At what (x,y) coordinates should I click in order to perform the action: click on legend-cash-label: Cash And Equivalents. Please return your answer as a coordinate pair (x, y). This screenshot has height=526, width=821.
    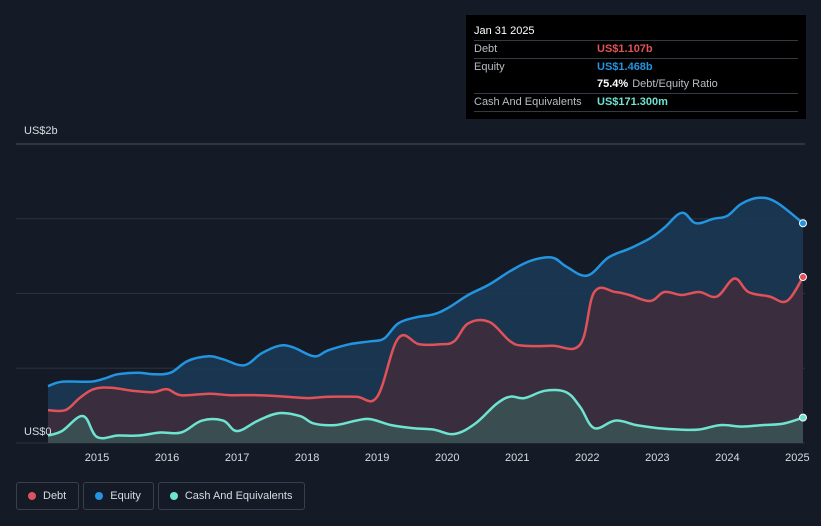
    Looking at the image, I should click on (238, 496).